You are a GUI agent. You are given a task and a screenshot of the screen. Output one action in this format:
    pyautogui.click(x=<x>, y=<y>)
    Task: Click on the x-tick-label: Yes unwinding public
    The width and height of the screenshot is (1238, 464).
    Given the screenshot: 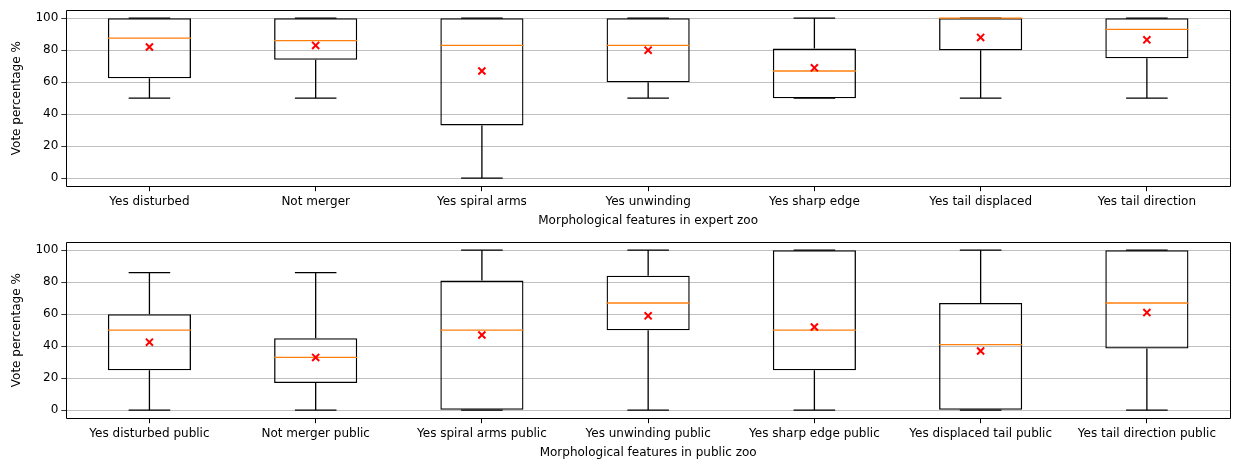 What is the action you would take?
    pyautogui.click(x=647, y=432)
    